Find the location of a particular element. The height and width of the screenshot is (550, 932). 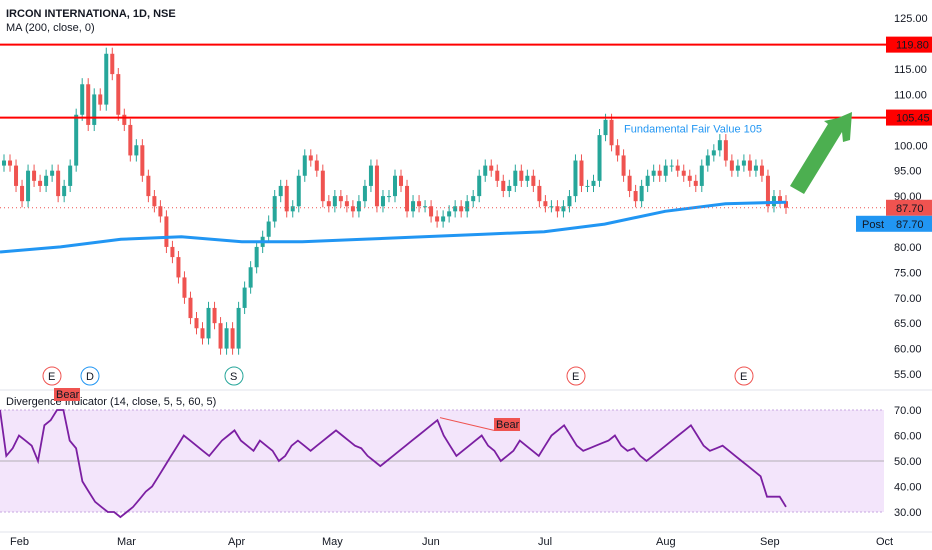

price-axis-tick: 55.00 is located at coordinates (908, 375).